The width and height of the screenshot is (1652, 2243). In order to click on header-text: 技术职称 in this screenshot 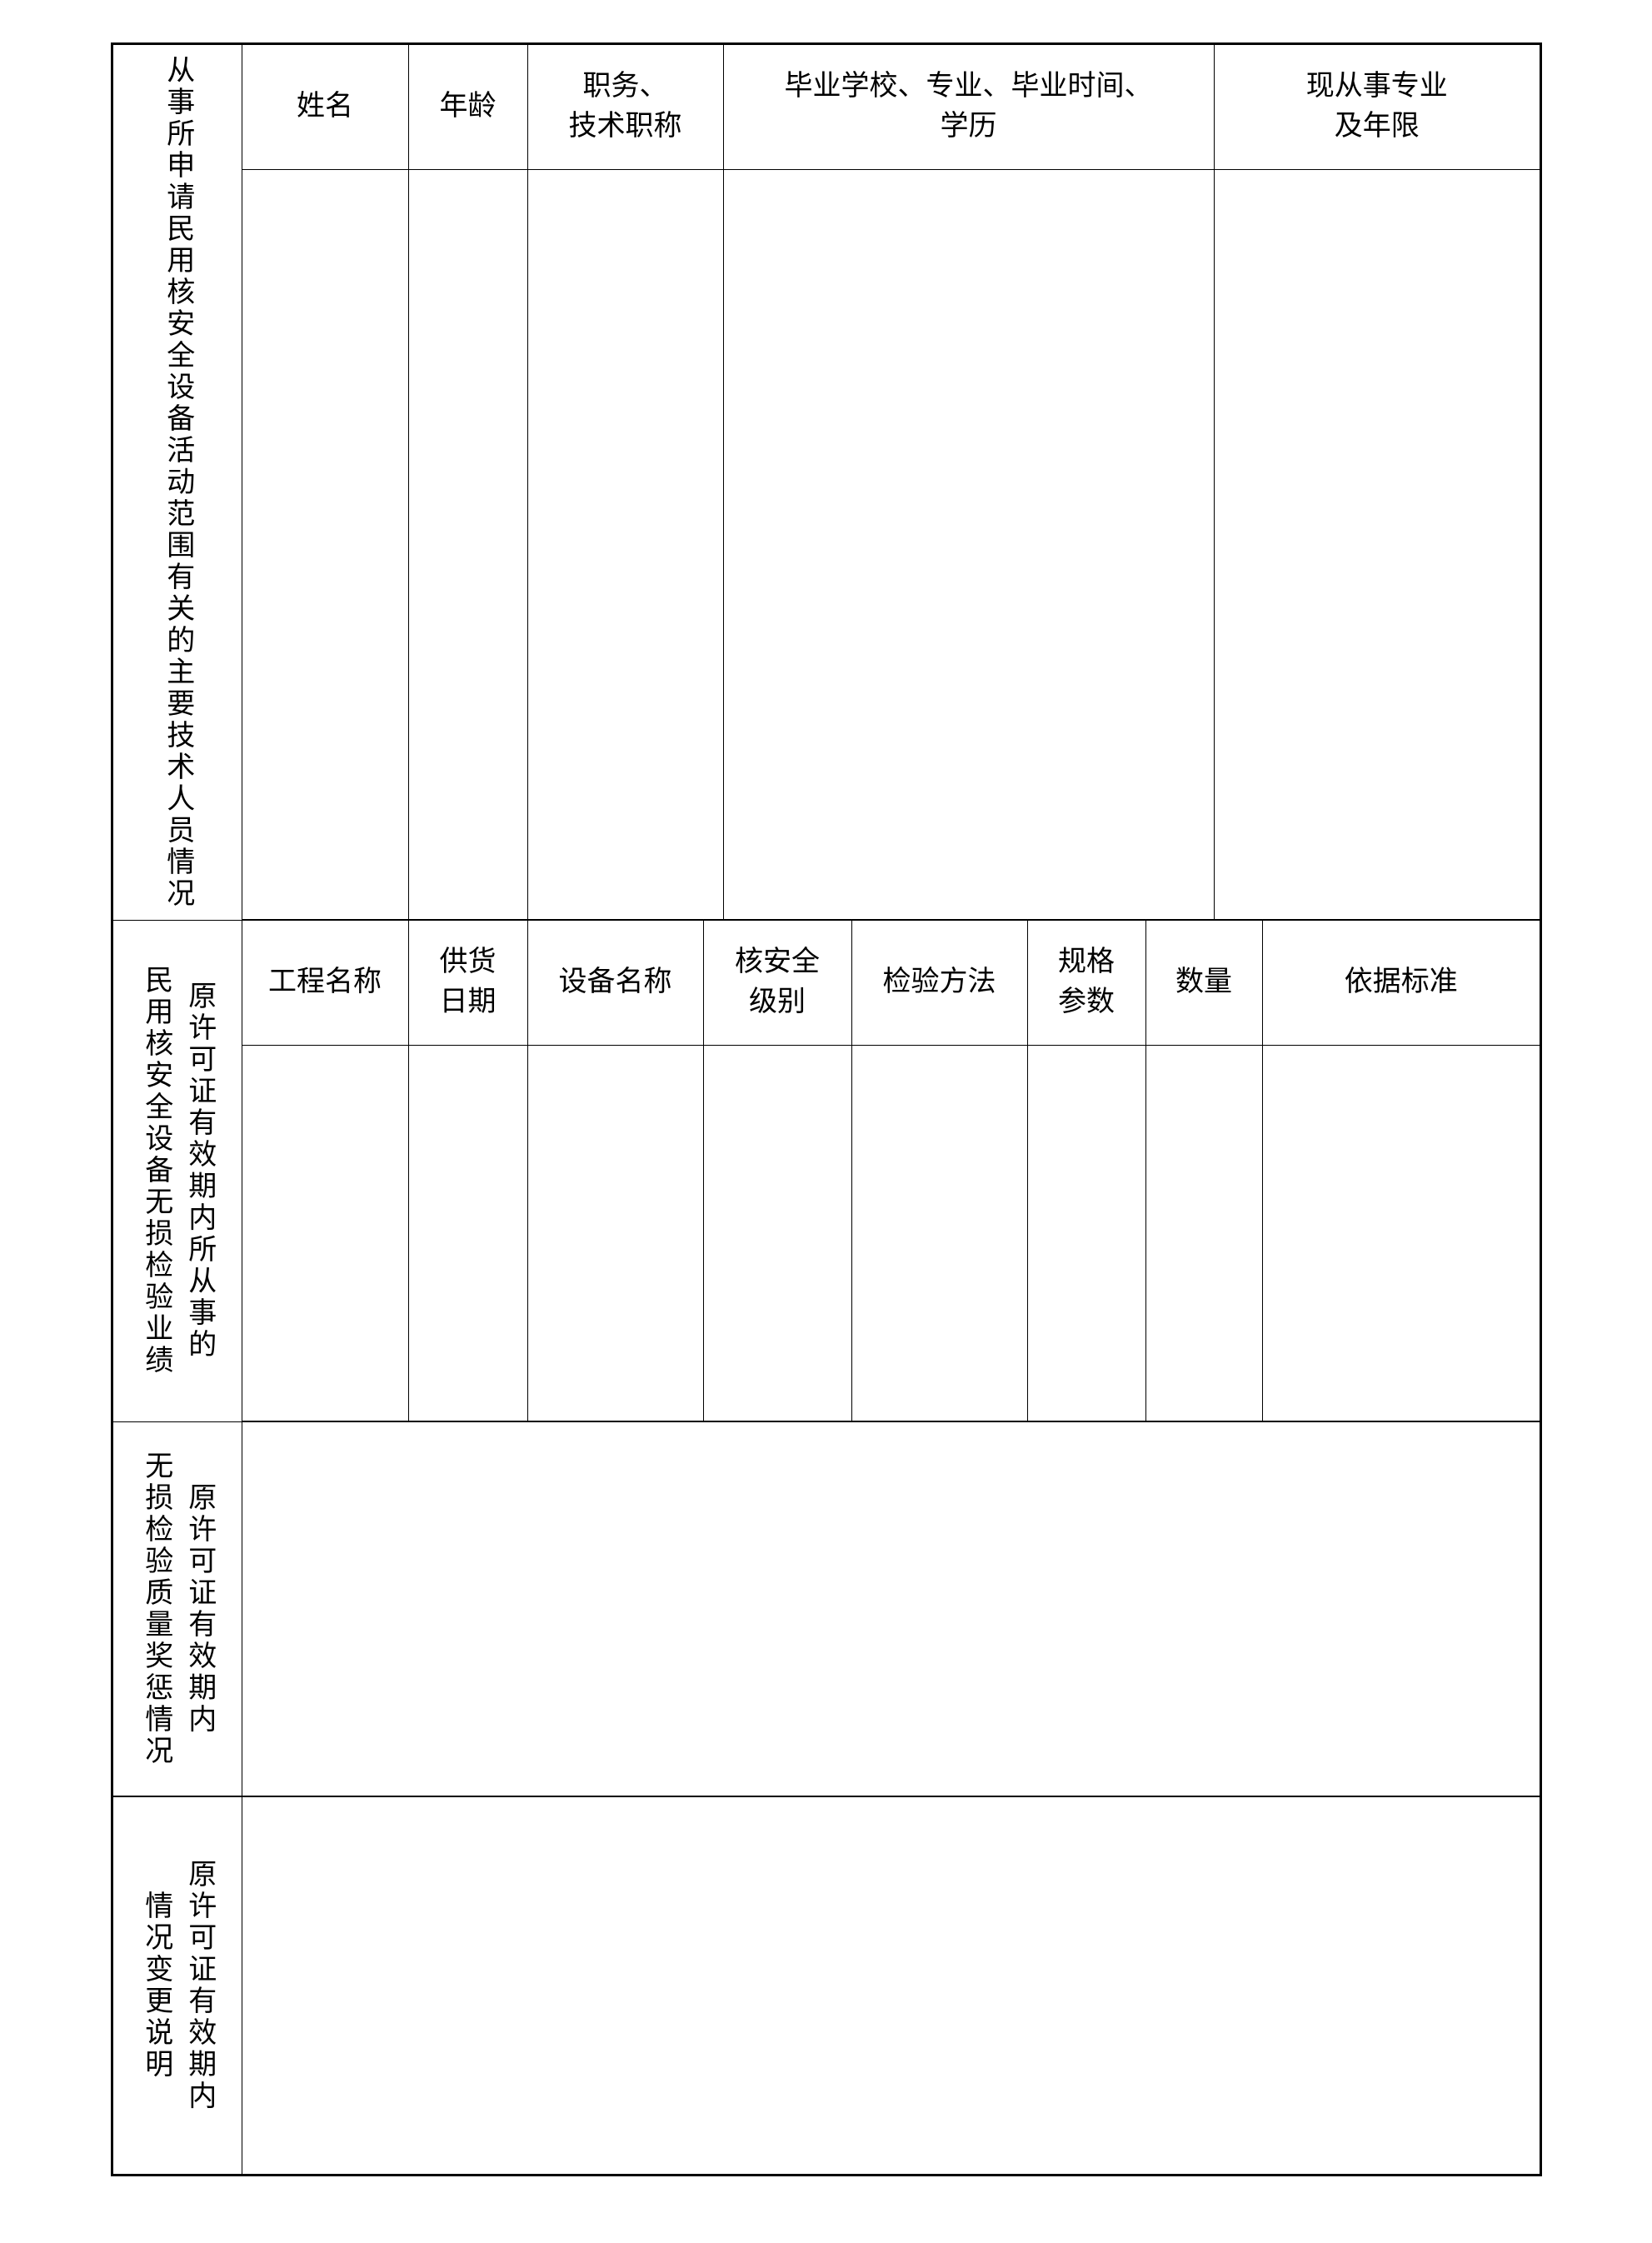, I will do `click(625, 126)`.